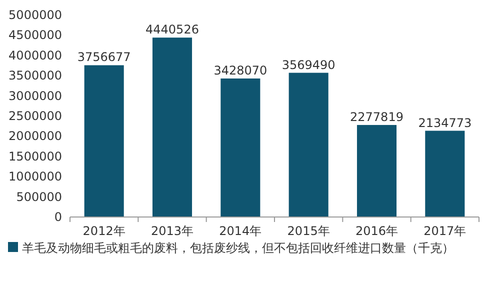 This screenshot has height=306, width=487. What do you see at coordinates (241, 71) in the screenshot?
I see `data-label: 3428070` at bounding box center [241, 71].